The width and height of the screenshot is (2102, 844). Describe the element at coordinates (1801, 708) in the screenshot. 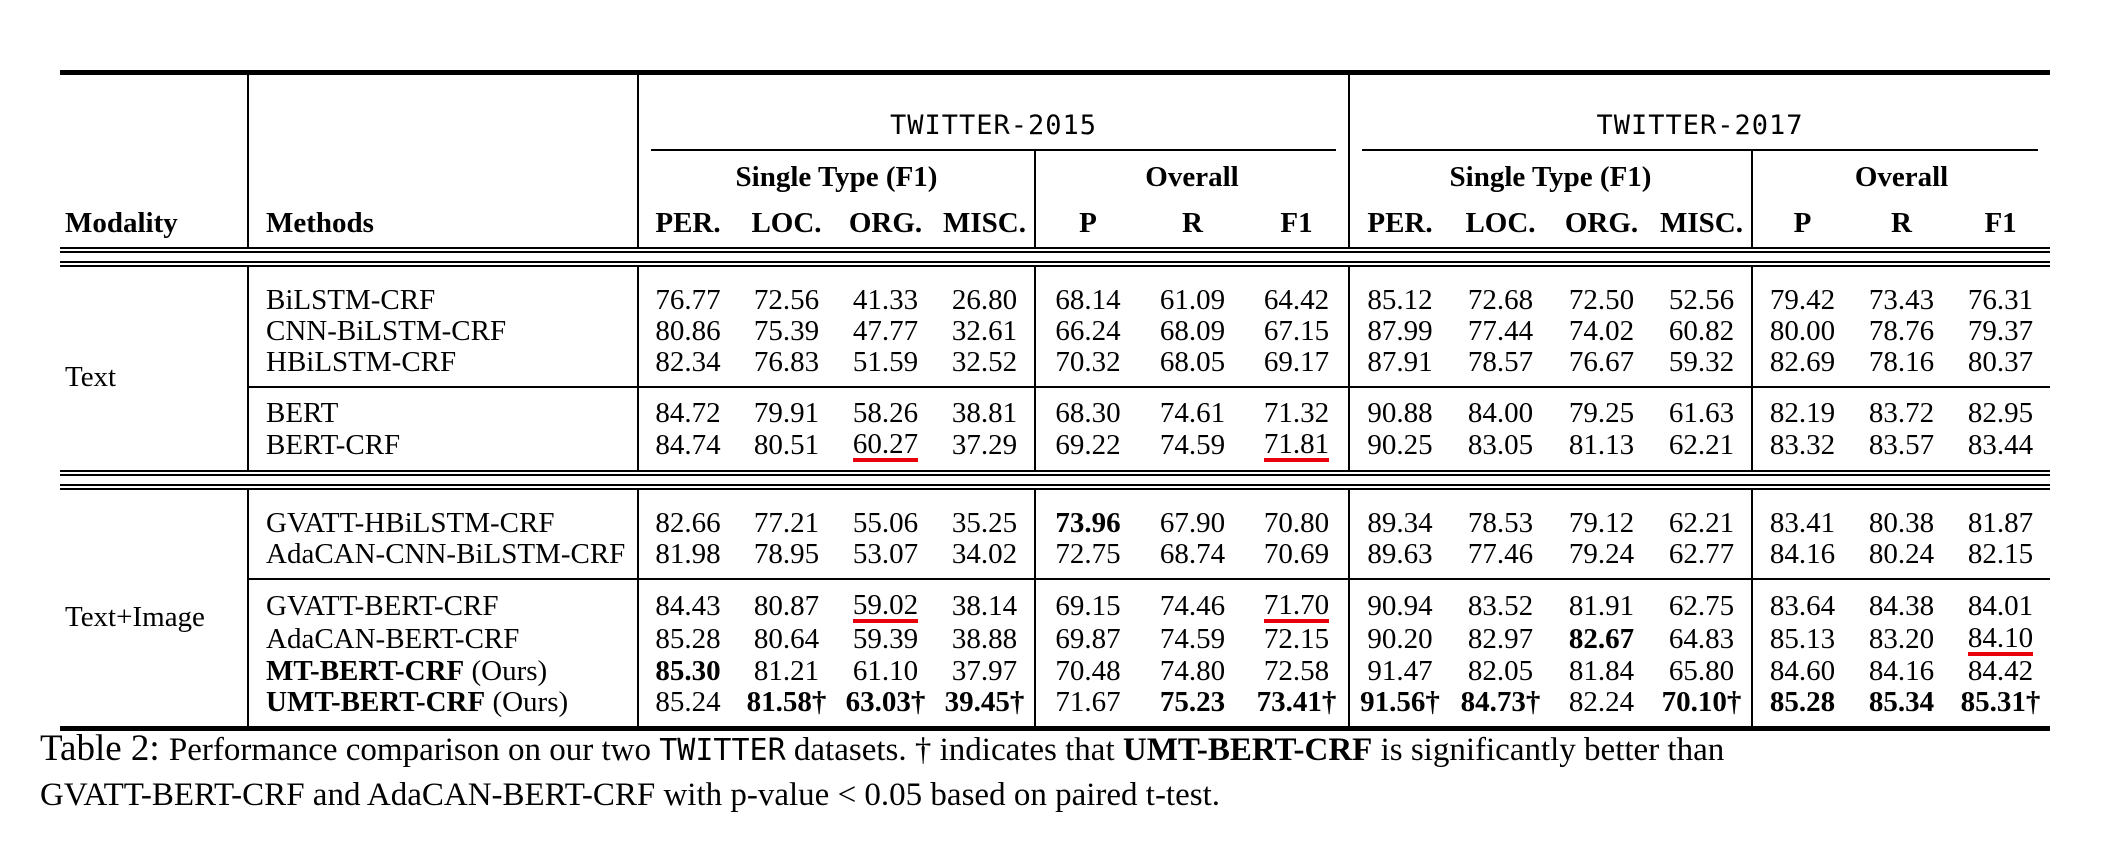

I see `metric-value: 85.28` at that location.